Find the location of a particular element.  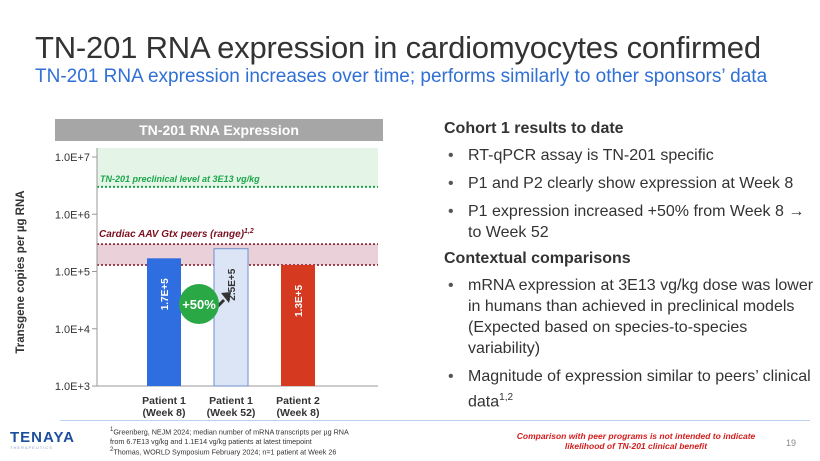

footer-divider is located at coordinates (435, 420).